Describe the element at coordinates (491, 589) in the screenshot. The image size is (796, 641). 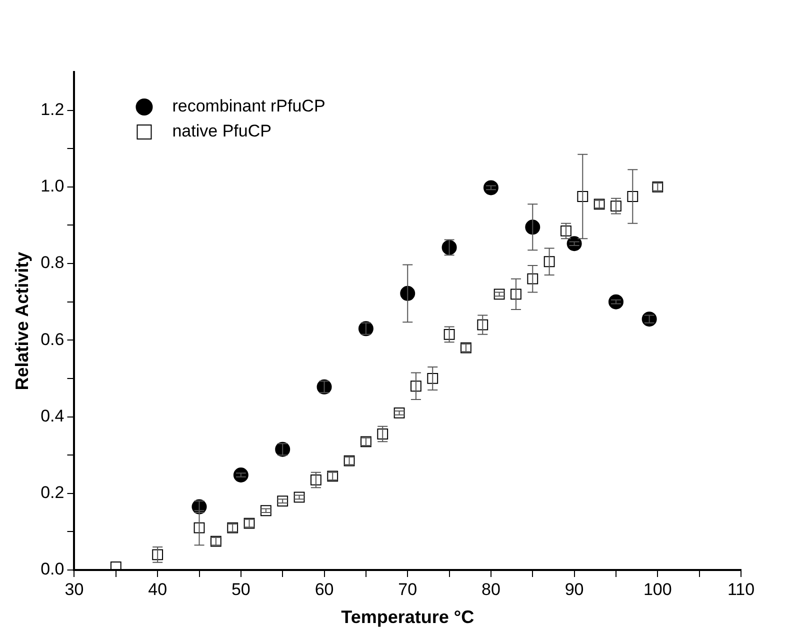
I see `x-tick-label: 80` at that location.